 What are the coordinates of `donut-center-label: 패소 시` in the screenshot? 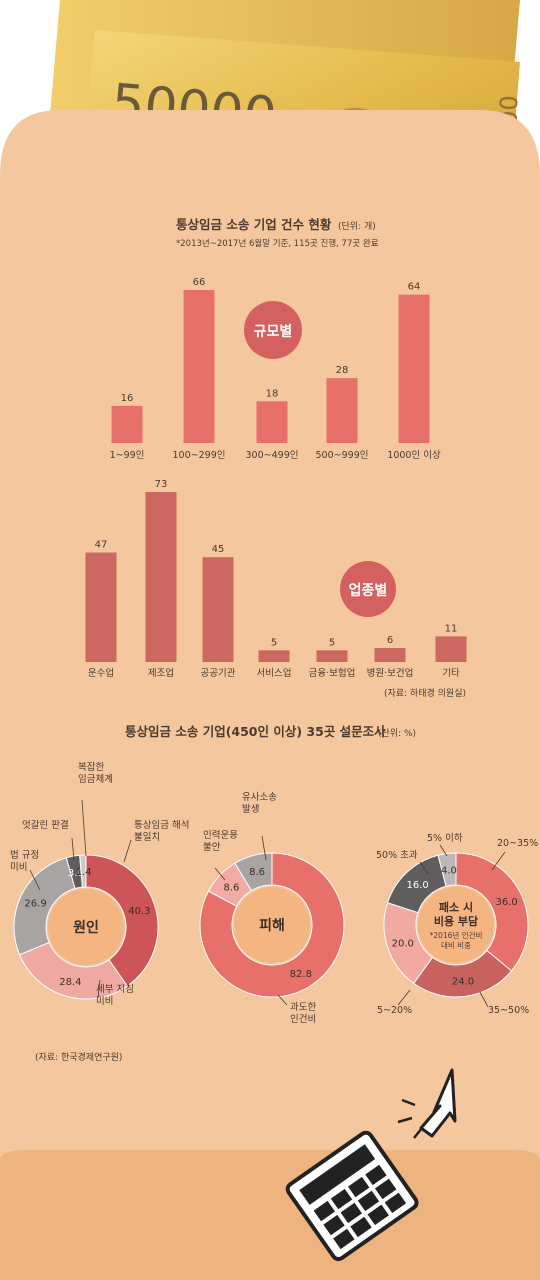 It's located at (456, 907).